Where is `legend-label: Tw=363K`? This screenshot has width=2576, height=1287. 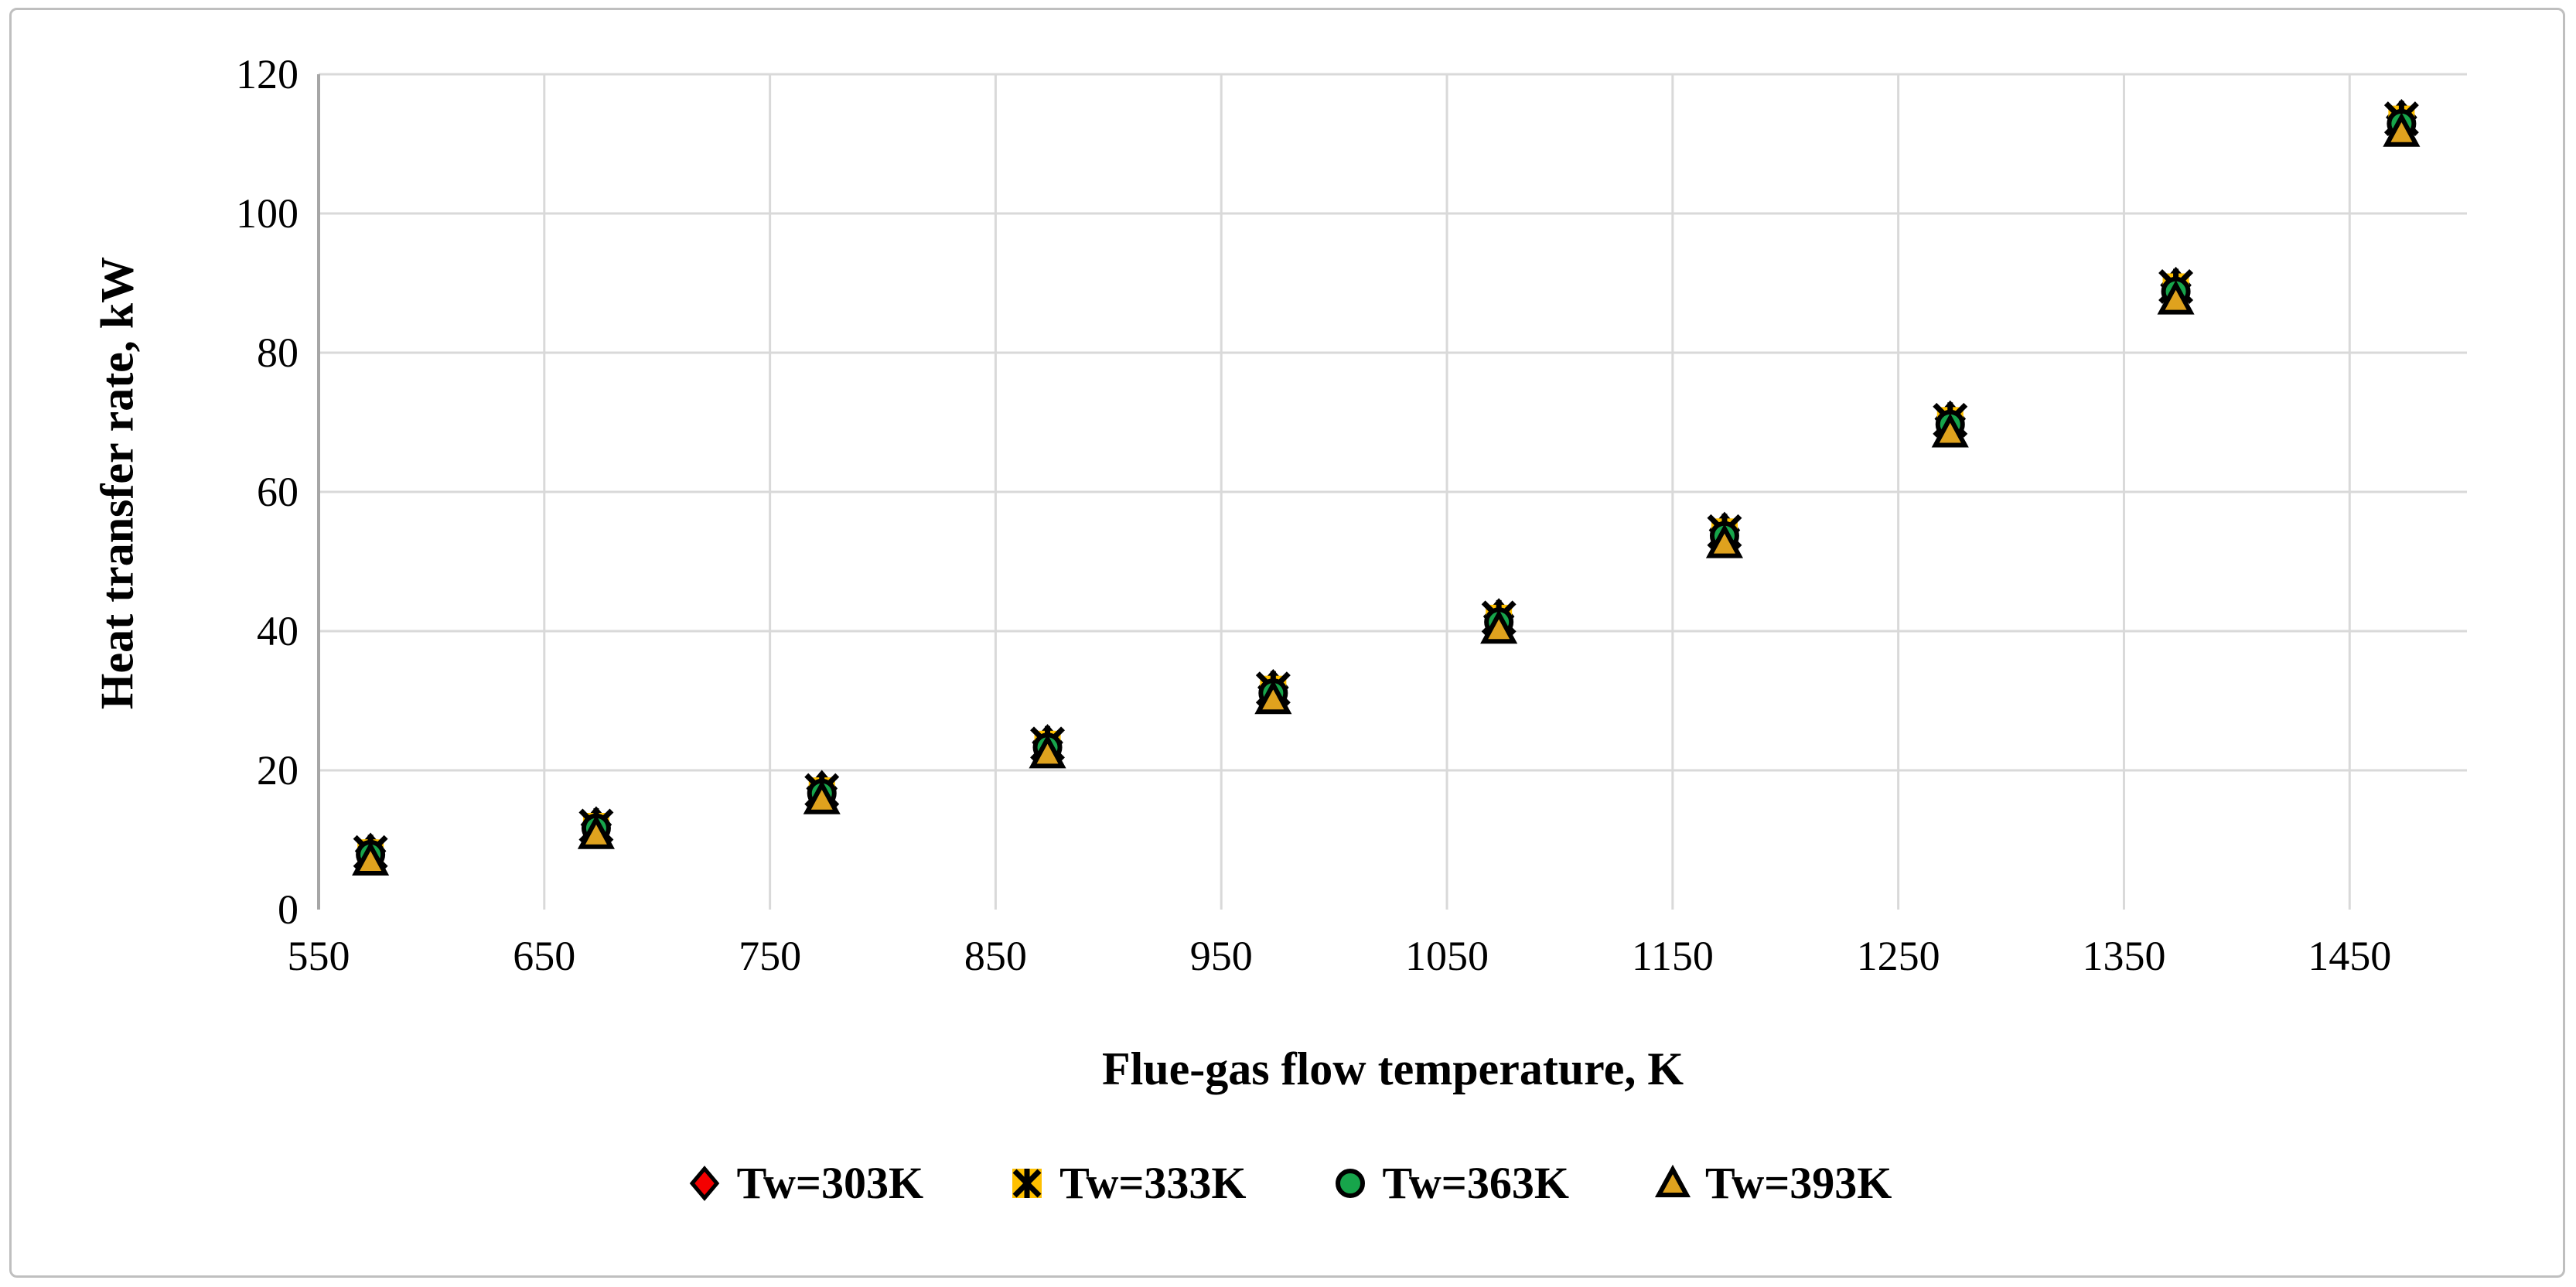
legend-label: Tw=363K is located at coordinates (1475, 1183).